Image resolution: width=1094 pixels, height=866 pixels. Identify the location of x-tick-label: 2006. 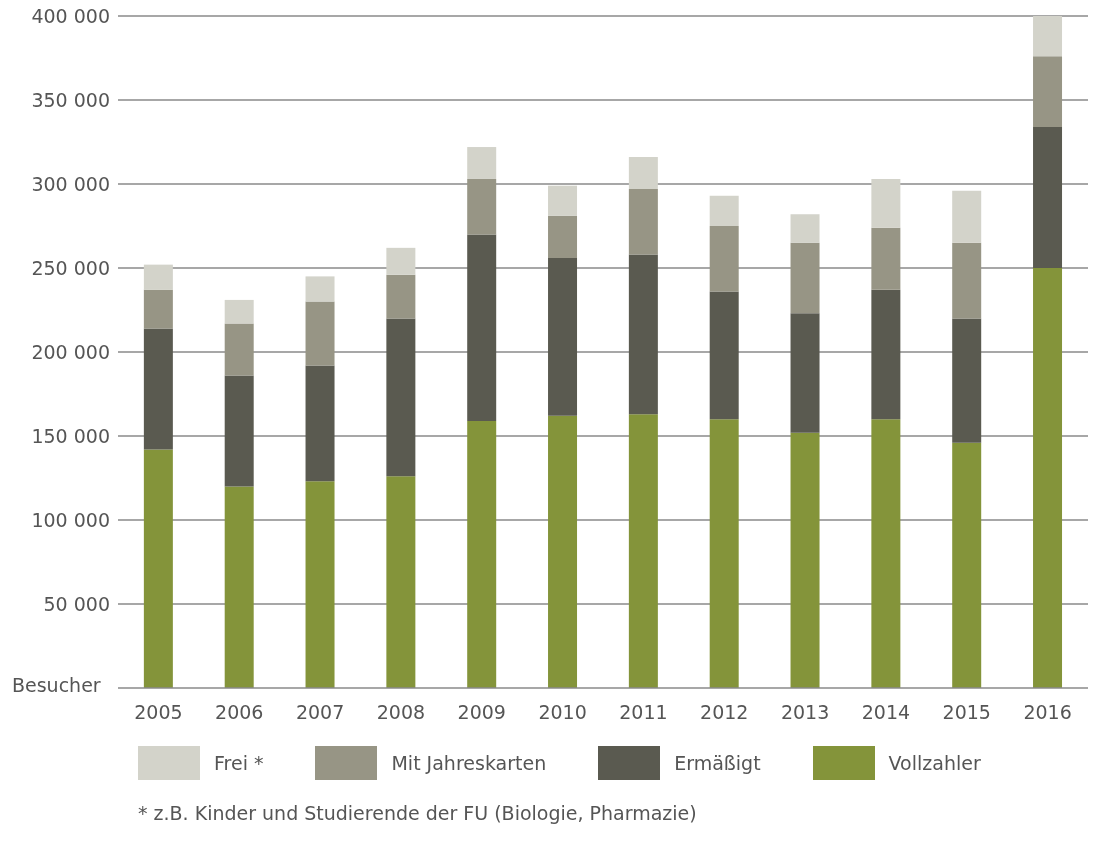
(239, 712).